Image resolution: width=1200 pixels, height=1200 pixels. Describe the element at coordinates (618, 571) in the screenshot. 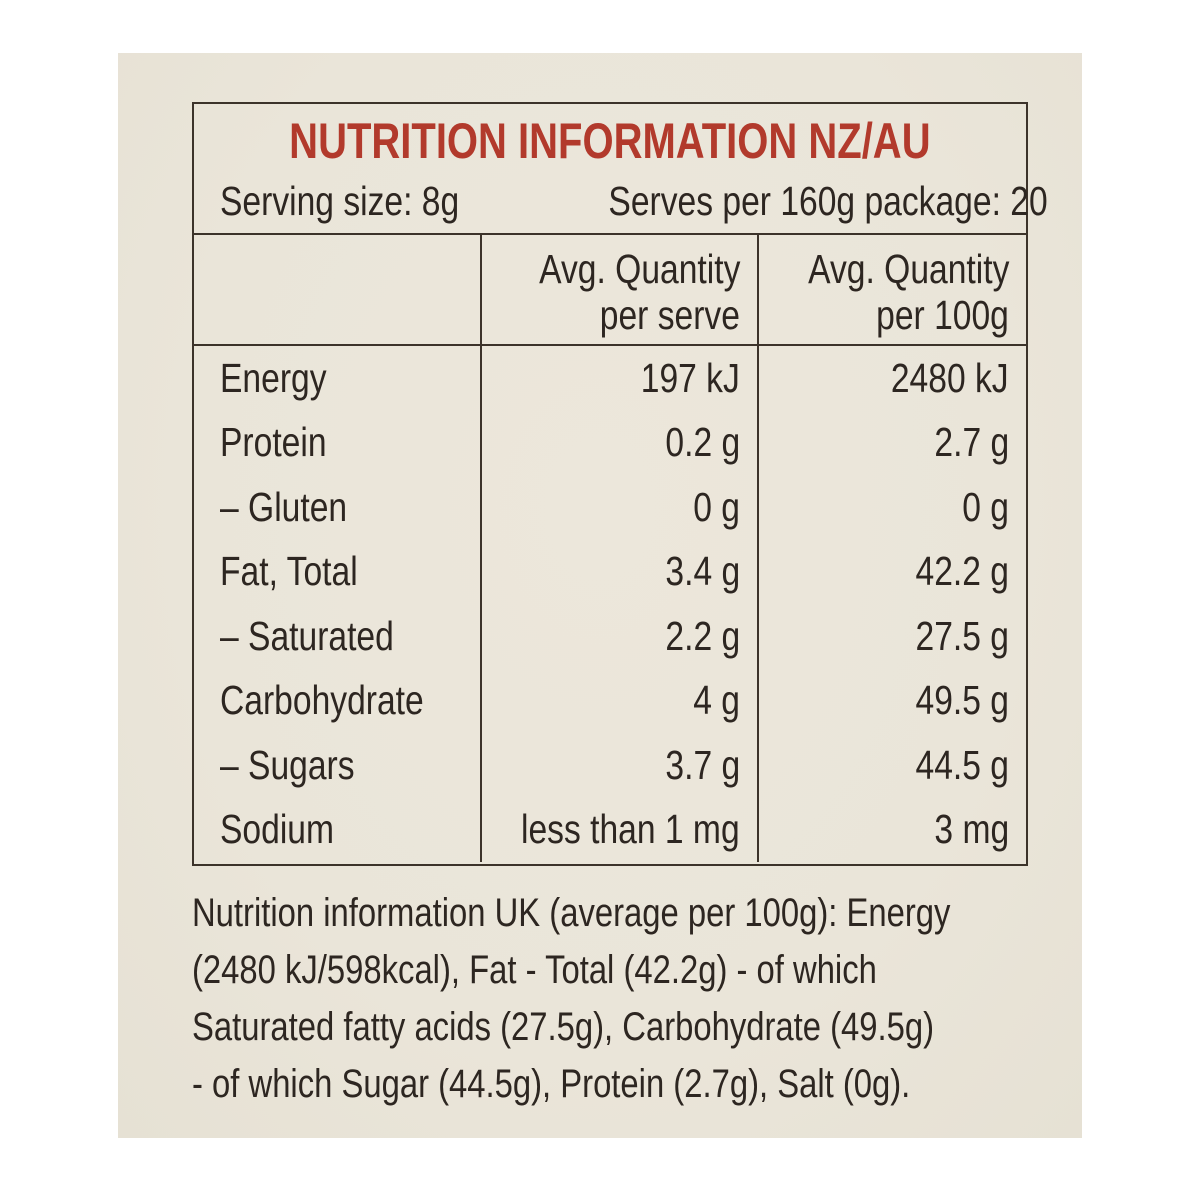

I see `per-serve-value-cell: 3.4 g` at that location.